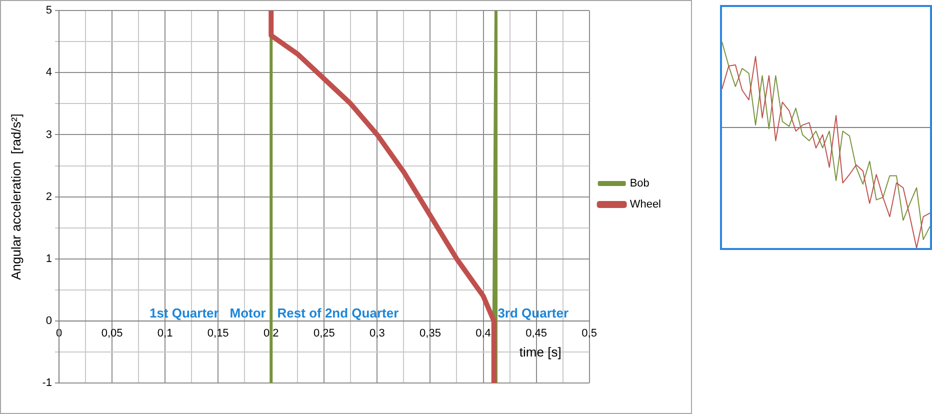  Describe the element at coordinates (533, 313) in the screenshot. I see `annotation: 3rd Quarter` at that location.